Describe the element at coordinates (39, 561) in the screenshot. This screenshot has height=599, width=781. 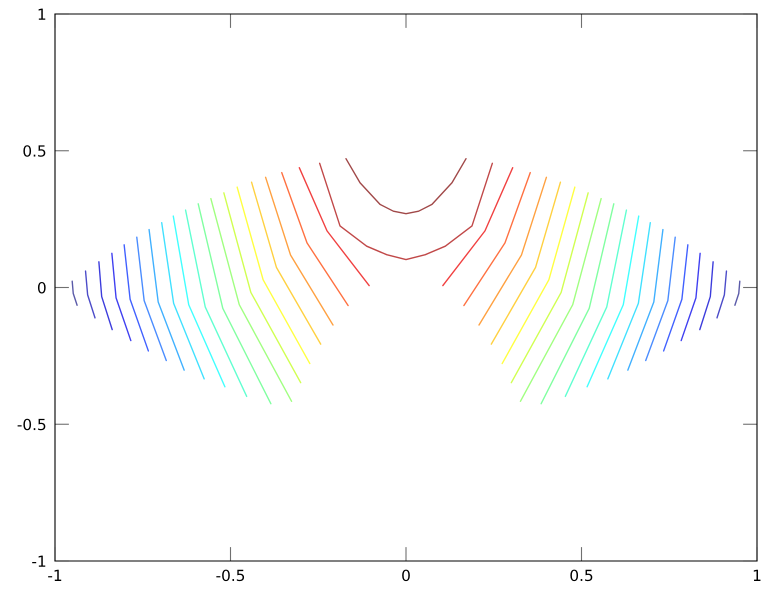
I see `y-tick-label: -1` at that location.